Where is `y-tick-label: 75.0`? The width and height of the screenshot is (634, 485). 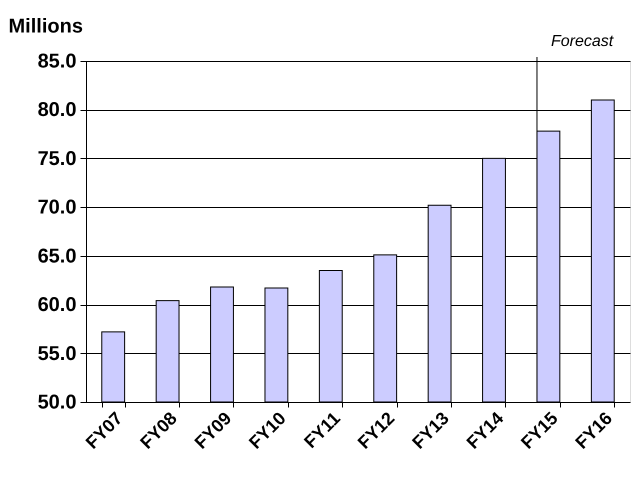
y-tick-label: 75.0 is located at coordinates (57, 159).